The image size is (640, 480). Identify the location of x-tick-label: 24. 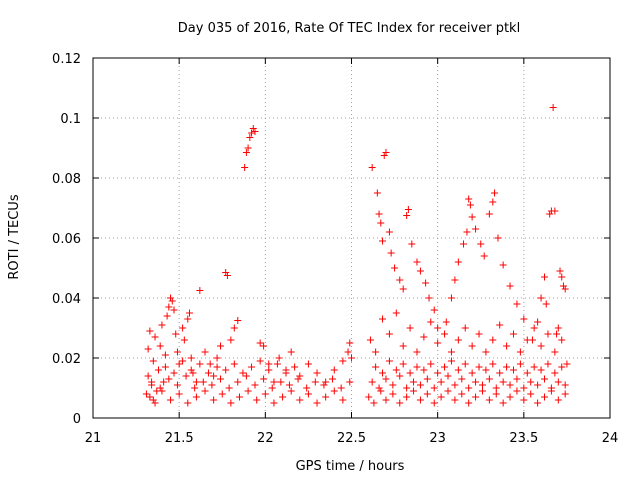
(610, 438).